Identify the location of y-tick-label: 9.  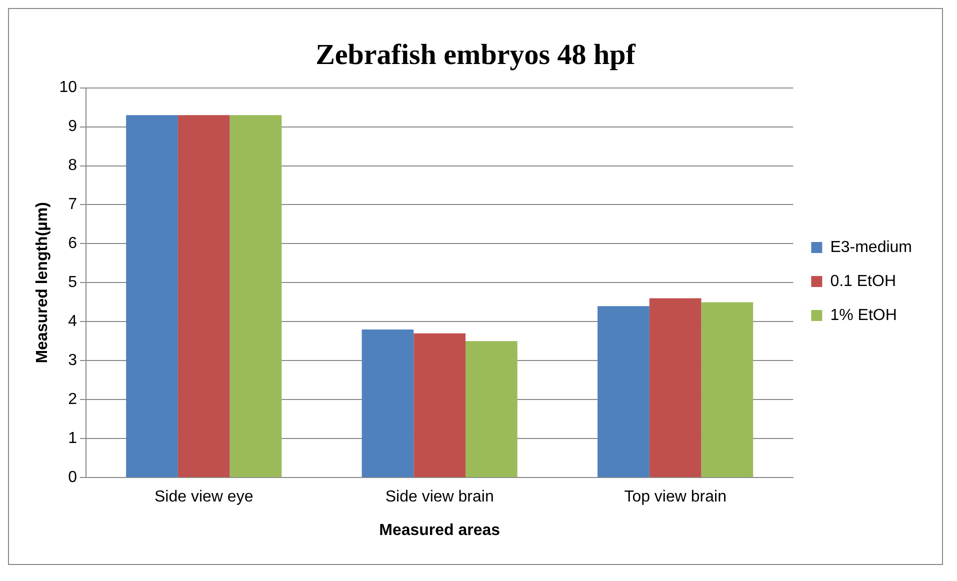
(73, 127).